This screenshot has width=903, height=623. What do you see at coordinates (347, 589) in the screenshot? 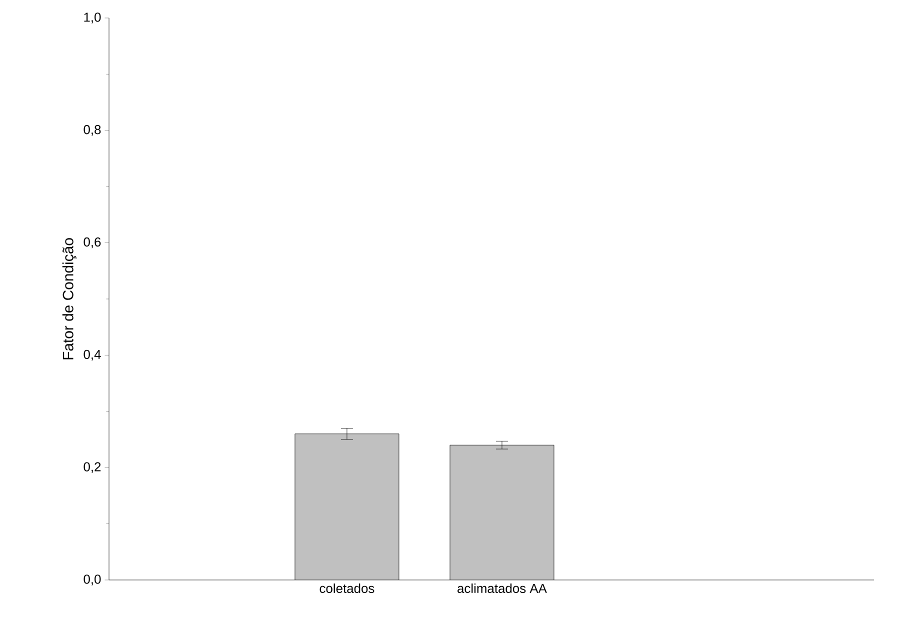
I see `x-tick-label: coletados` at bounding box center [347, 589].